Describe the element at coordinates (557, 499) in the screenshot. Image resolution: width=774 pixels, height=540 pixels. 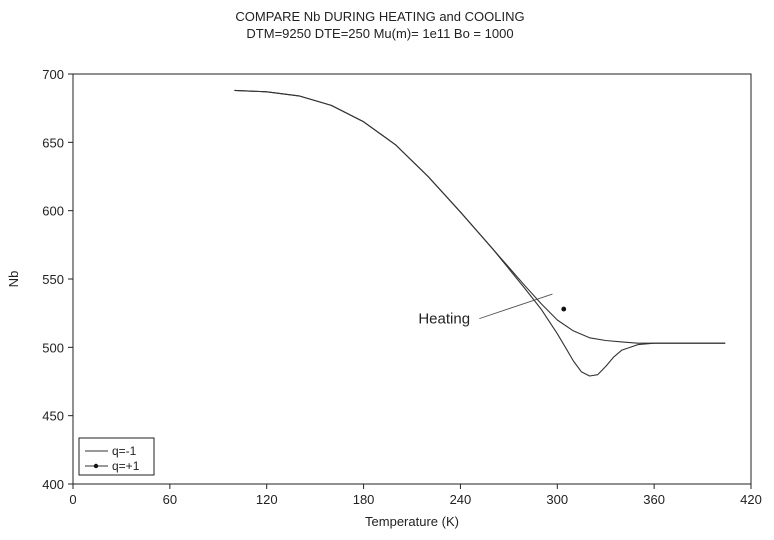
I see `x-tick-label: 300` at that location.